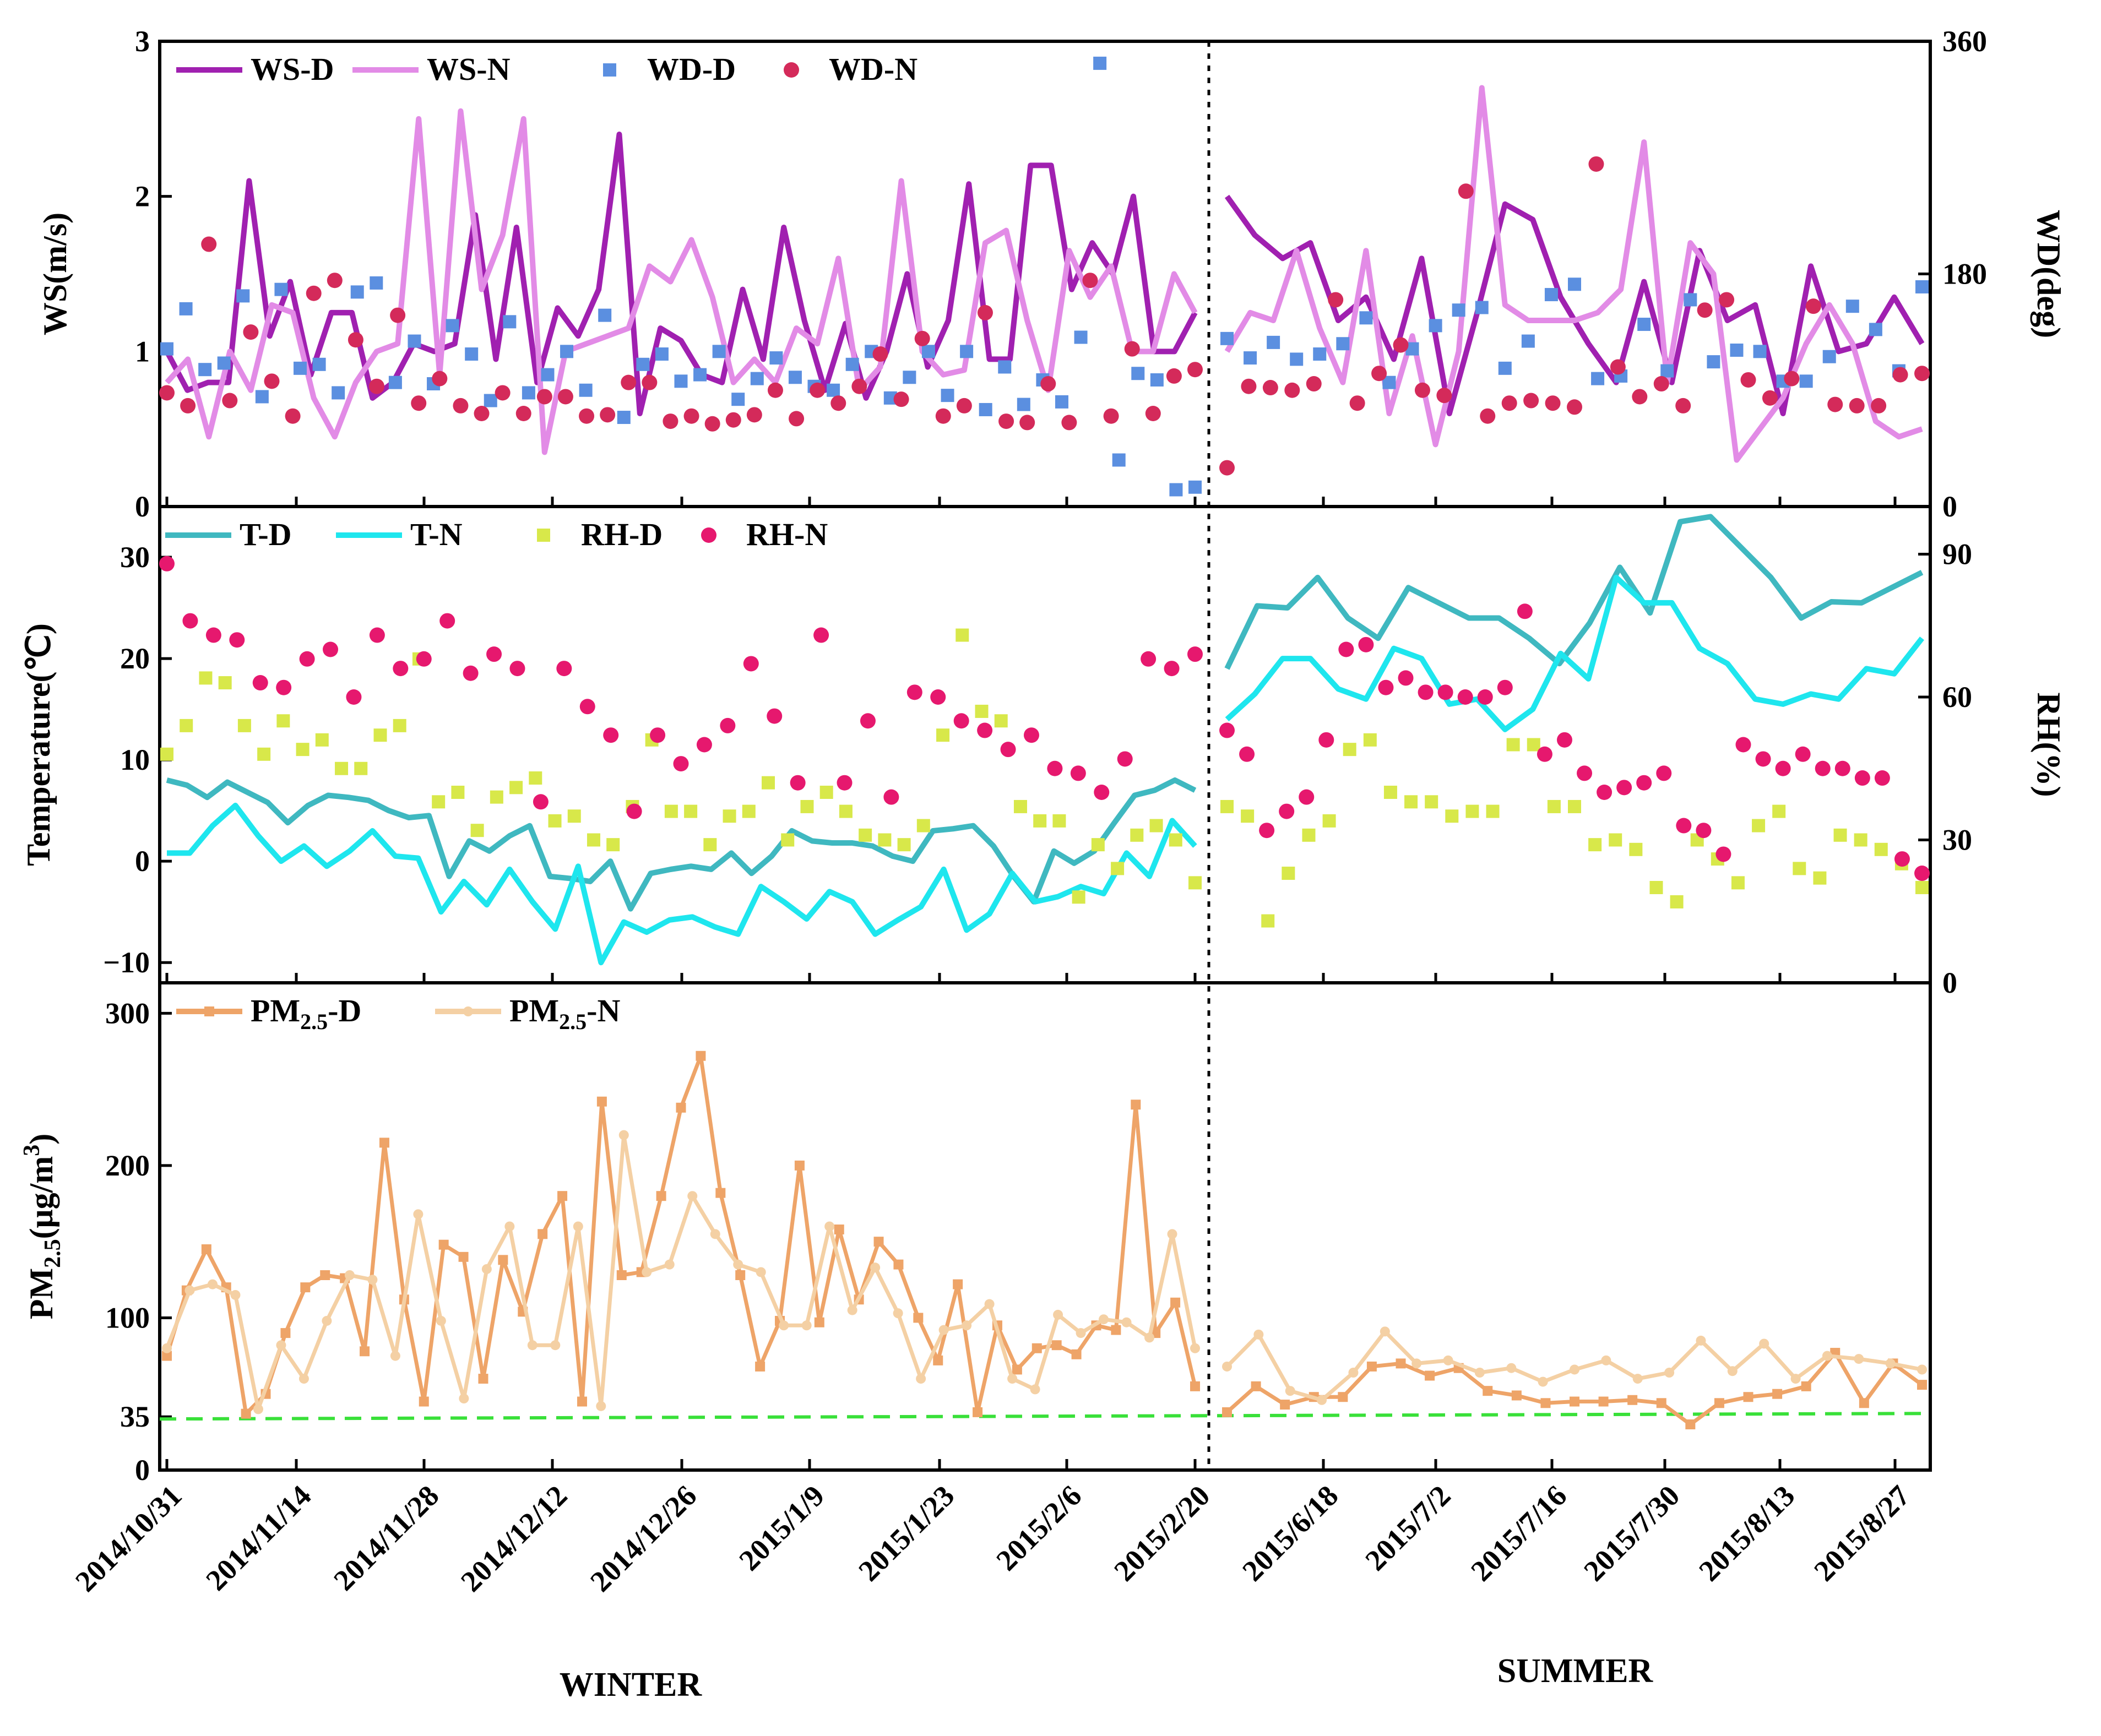  What do you see at coordinates (142, 196) in the screenshot?
I see `y-tick-label: 2` at bounding box center [142, 196].